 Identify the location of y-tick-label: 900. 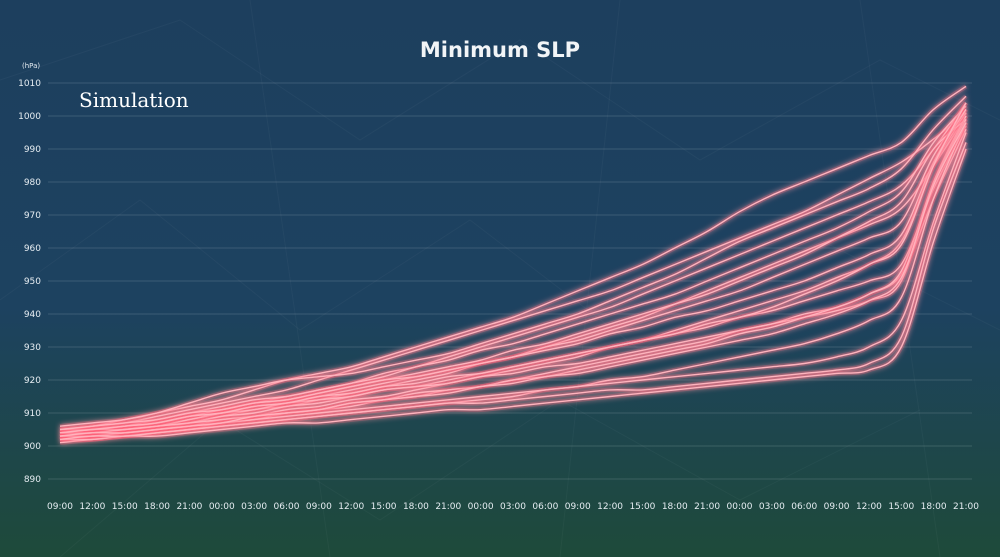
(32, 447).